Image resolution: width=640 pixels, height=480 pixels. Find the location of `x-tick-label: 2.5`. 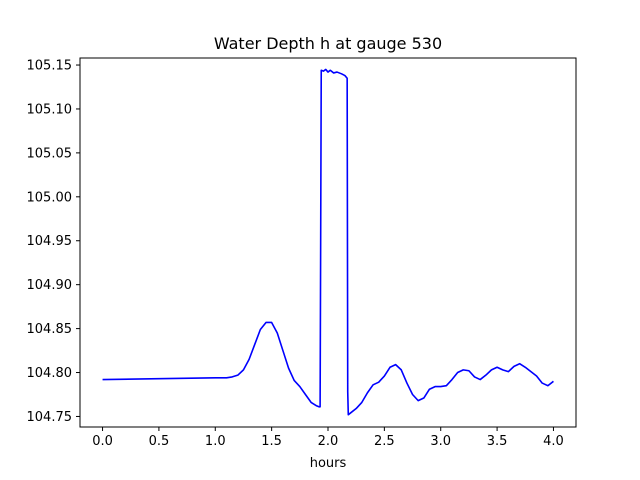

x-tick-label: 2.5 is located at coordinates (384, 441).